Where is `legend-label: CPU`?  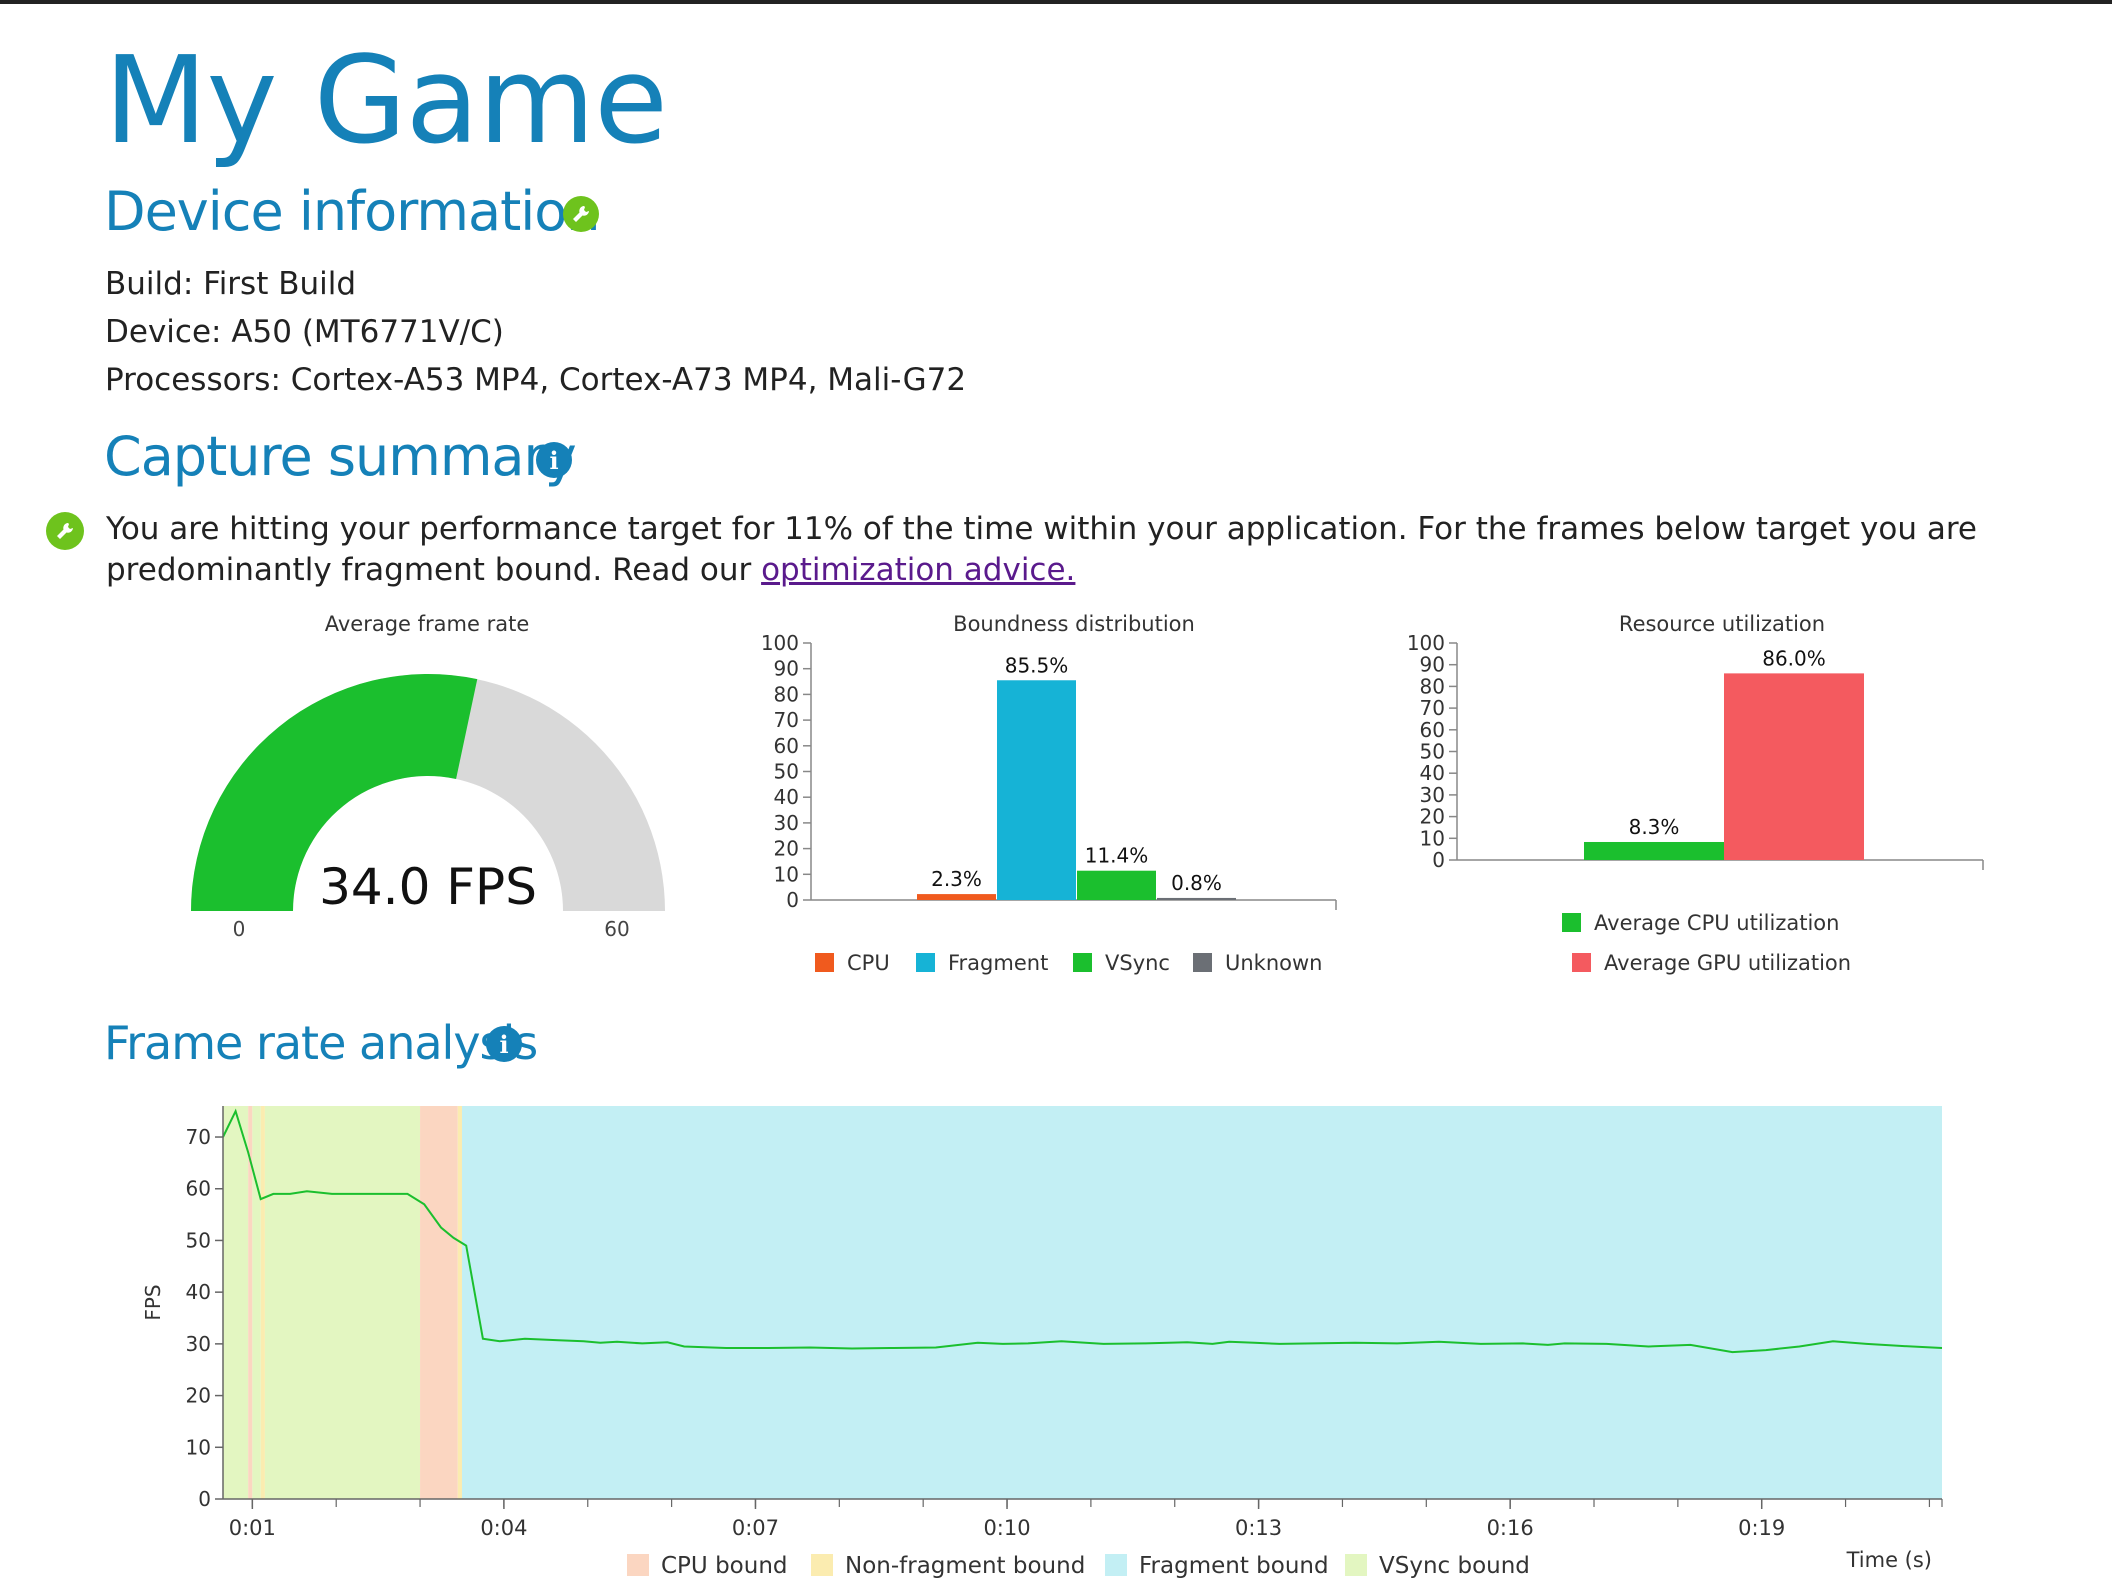
legend-label: CPU is located at coordinates (868, 963).